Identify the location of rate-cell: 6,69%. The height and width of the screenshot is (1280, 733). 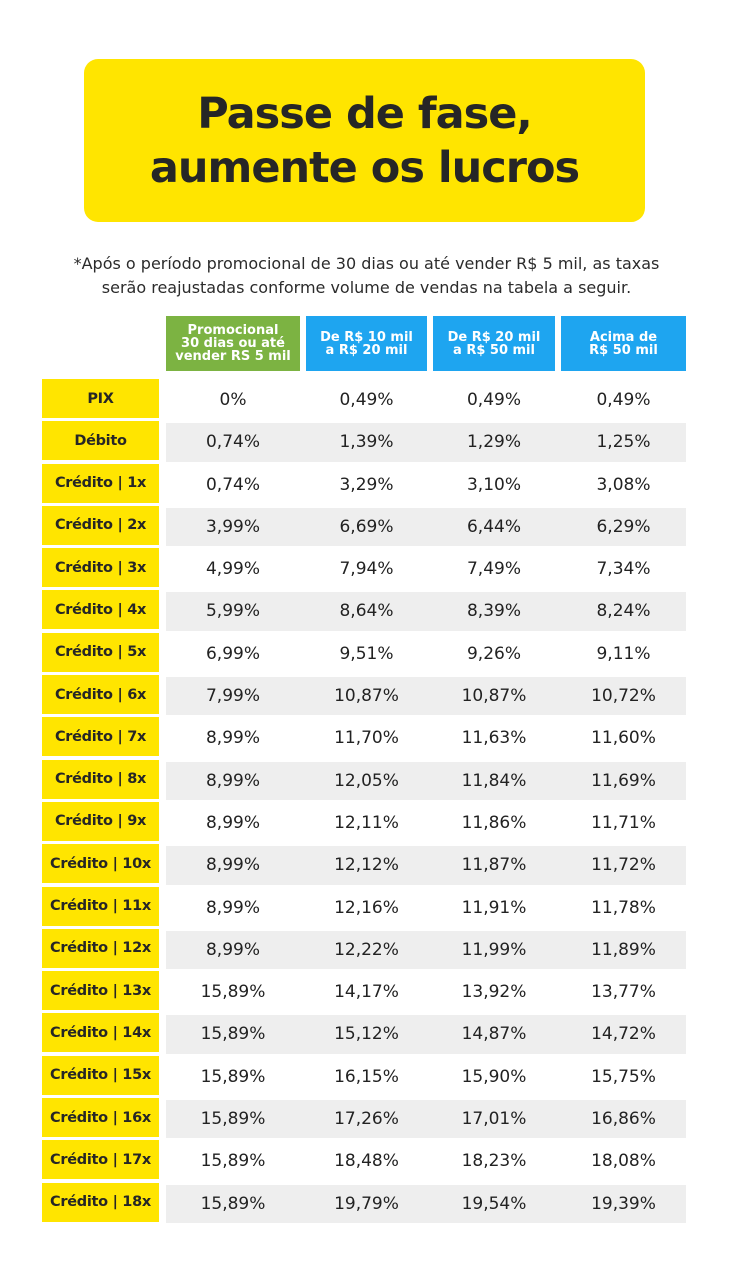
(366, 526).